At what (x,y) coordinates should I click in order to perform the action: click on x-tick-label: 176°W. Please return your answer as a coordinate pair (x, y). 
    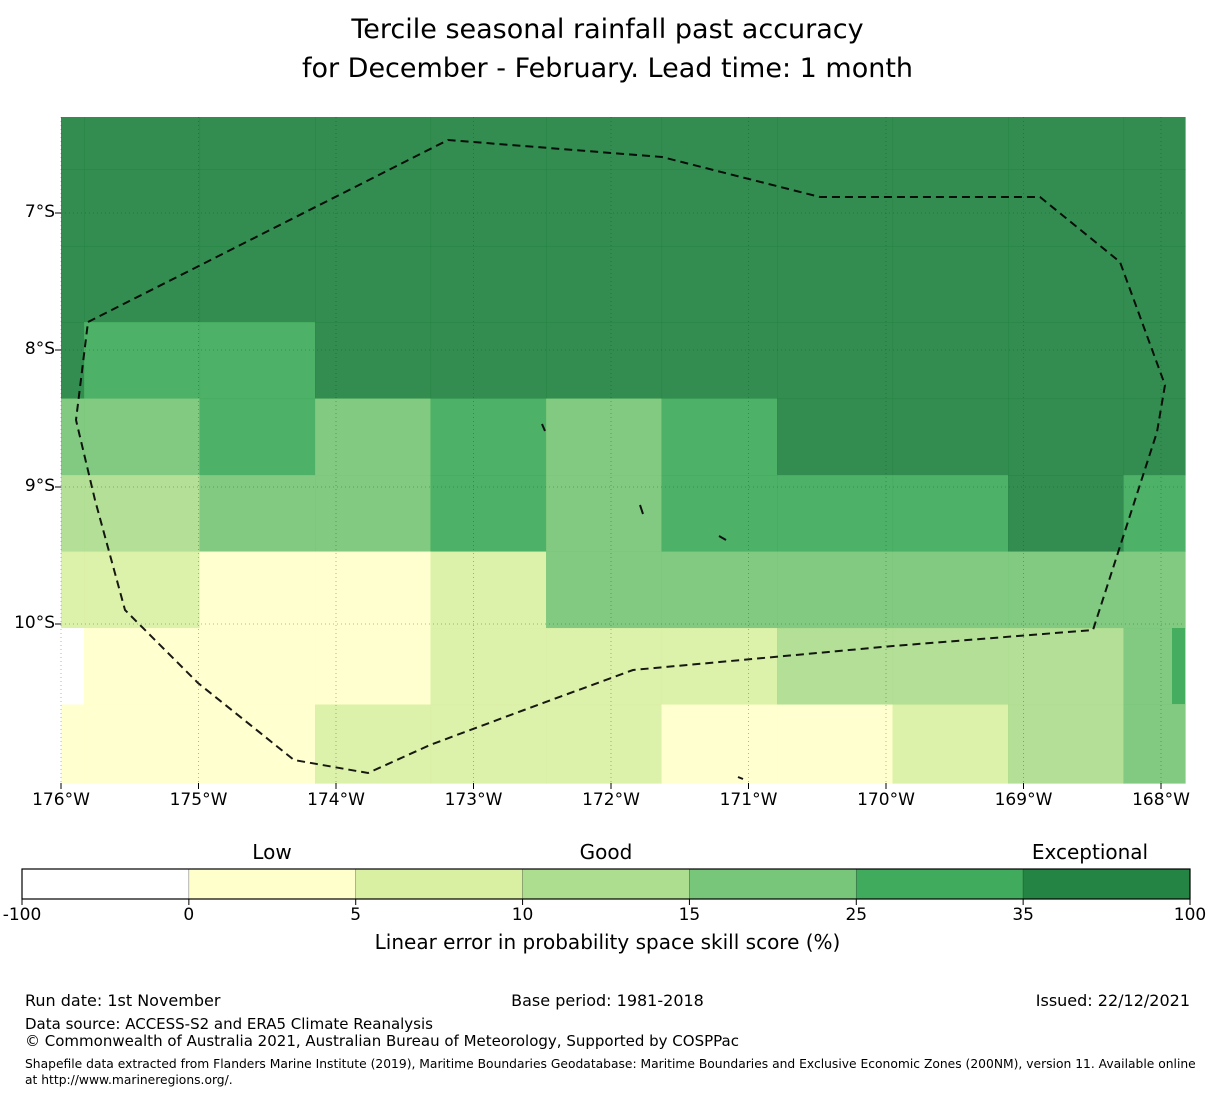
    Looking at the image, I should click on (61, 800).